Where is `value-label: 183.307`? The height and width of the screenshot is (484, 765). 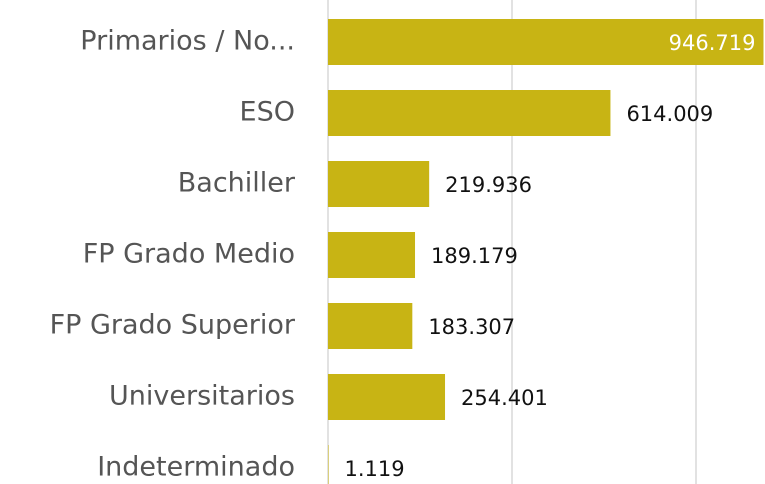
value-label: 183.307 is located at coordinates (471, 327).